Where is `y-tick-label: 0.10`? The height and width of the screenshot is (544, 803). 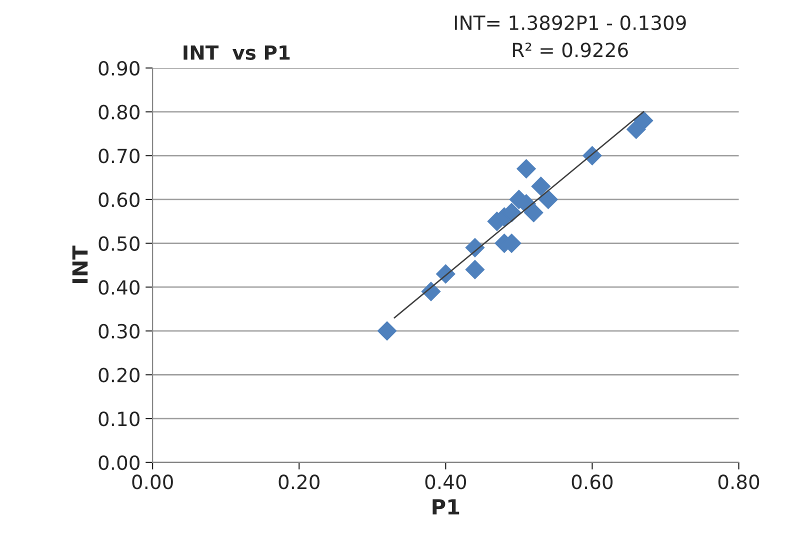 y-tick-label: 0.10 is located at coordinates (119, 419).